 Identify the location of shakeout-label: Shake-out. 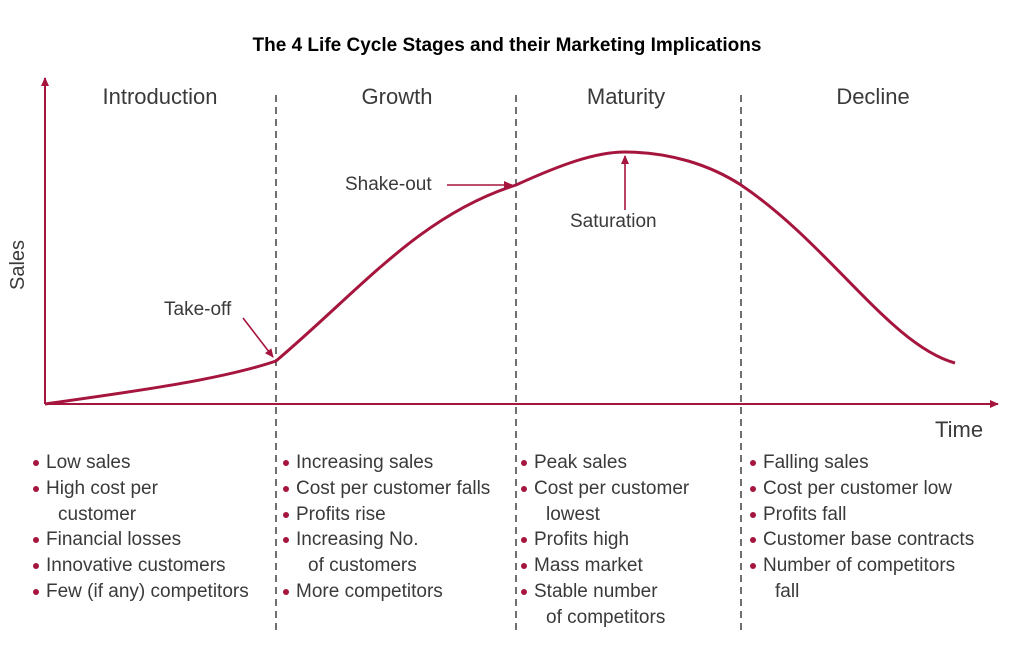
(388, 184).